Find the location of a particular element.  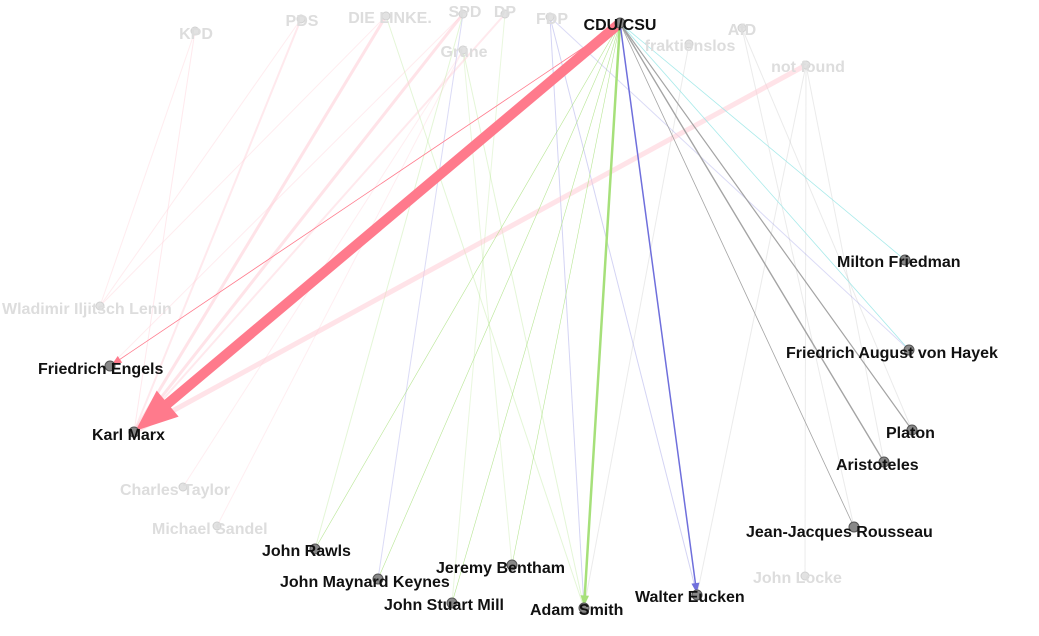

node-dp is located at coordinates (505, 14).